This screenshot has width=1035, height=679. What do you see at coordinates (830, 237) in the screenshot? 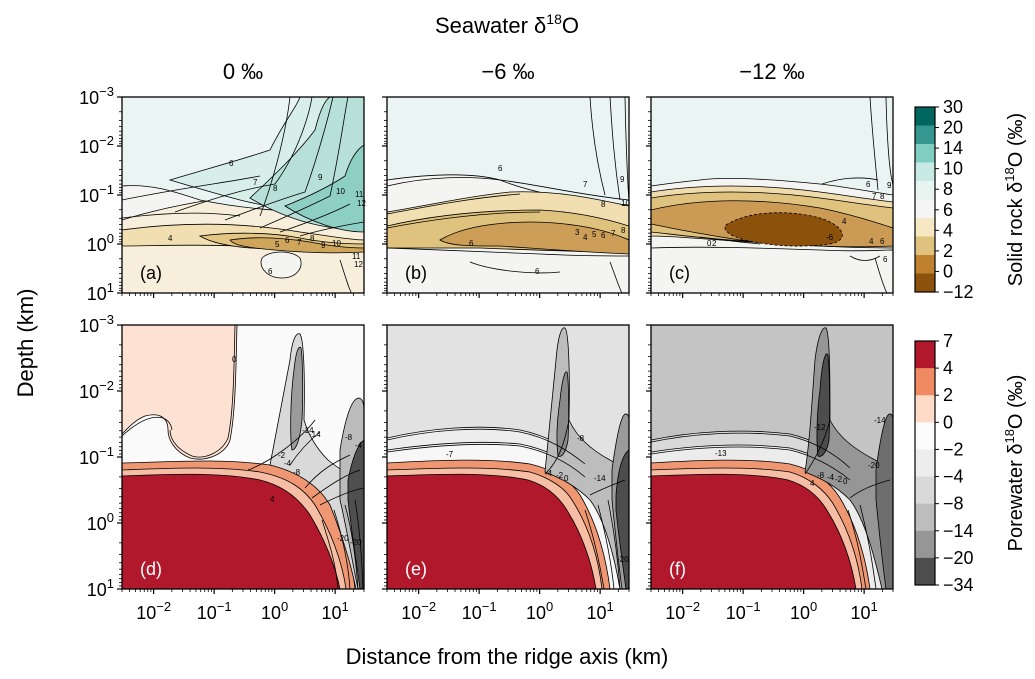
I see `svg-text: -6` at bounding box center [830, 237].